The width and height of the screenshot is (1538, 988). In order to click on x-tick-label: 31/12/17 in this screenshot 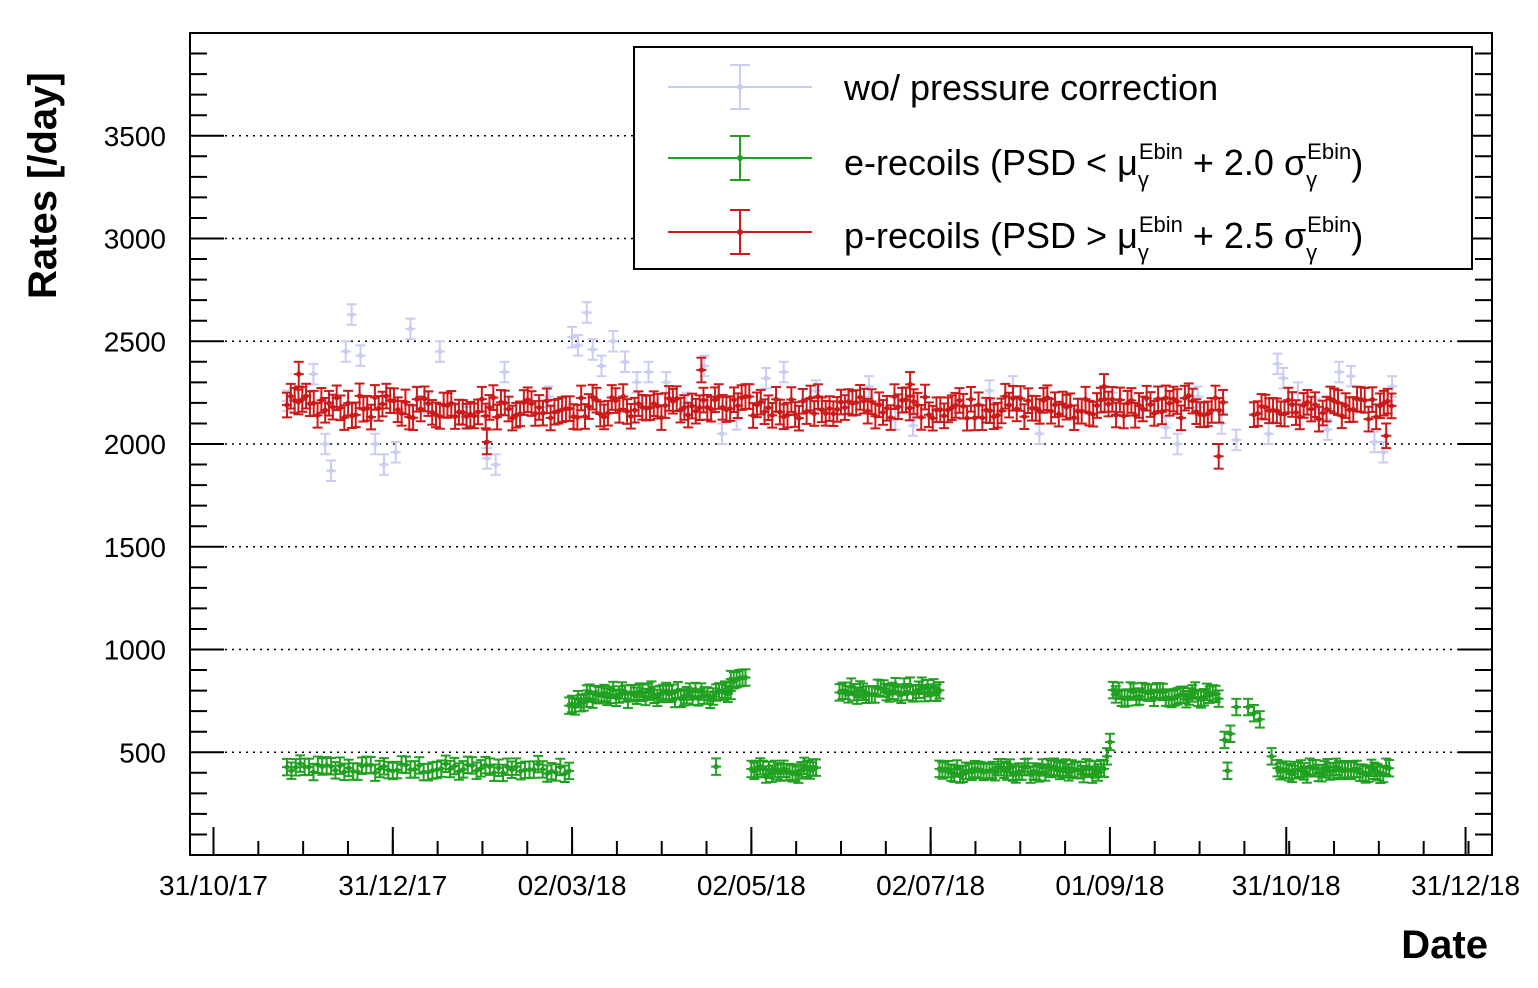, I will do `click(392, 885)`.